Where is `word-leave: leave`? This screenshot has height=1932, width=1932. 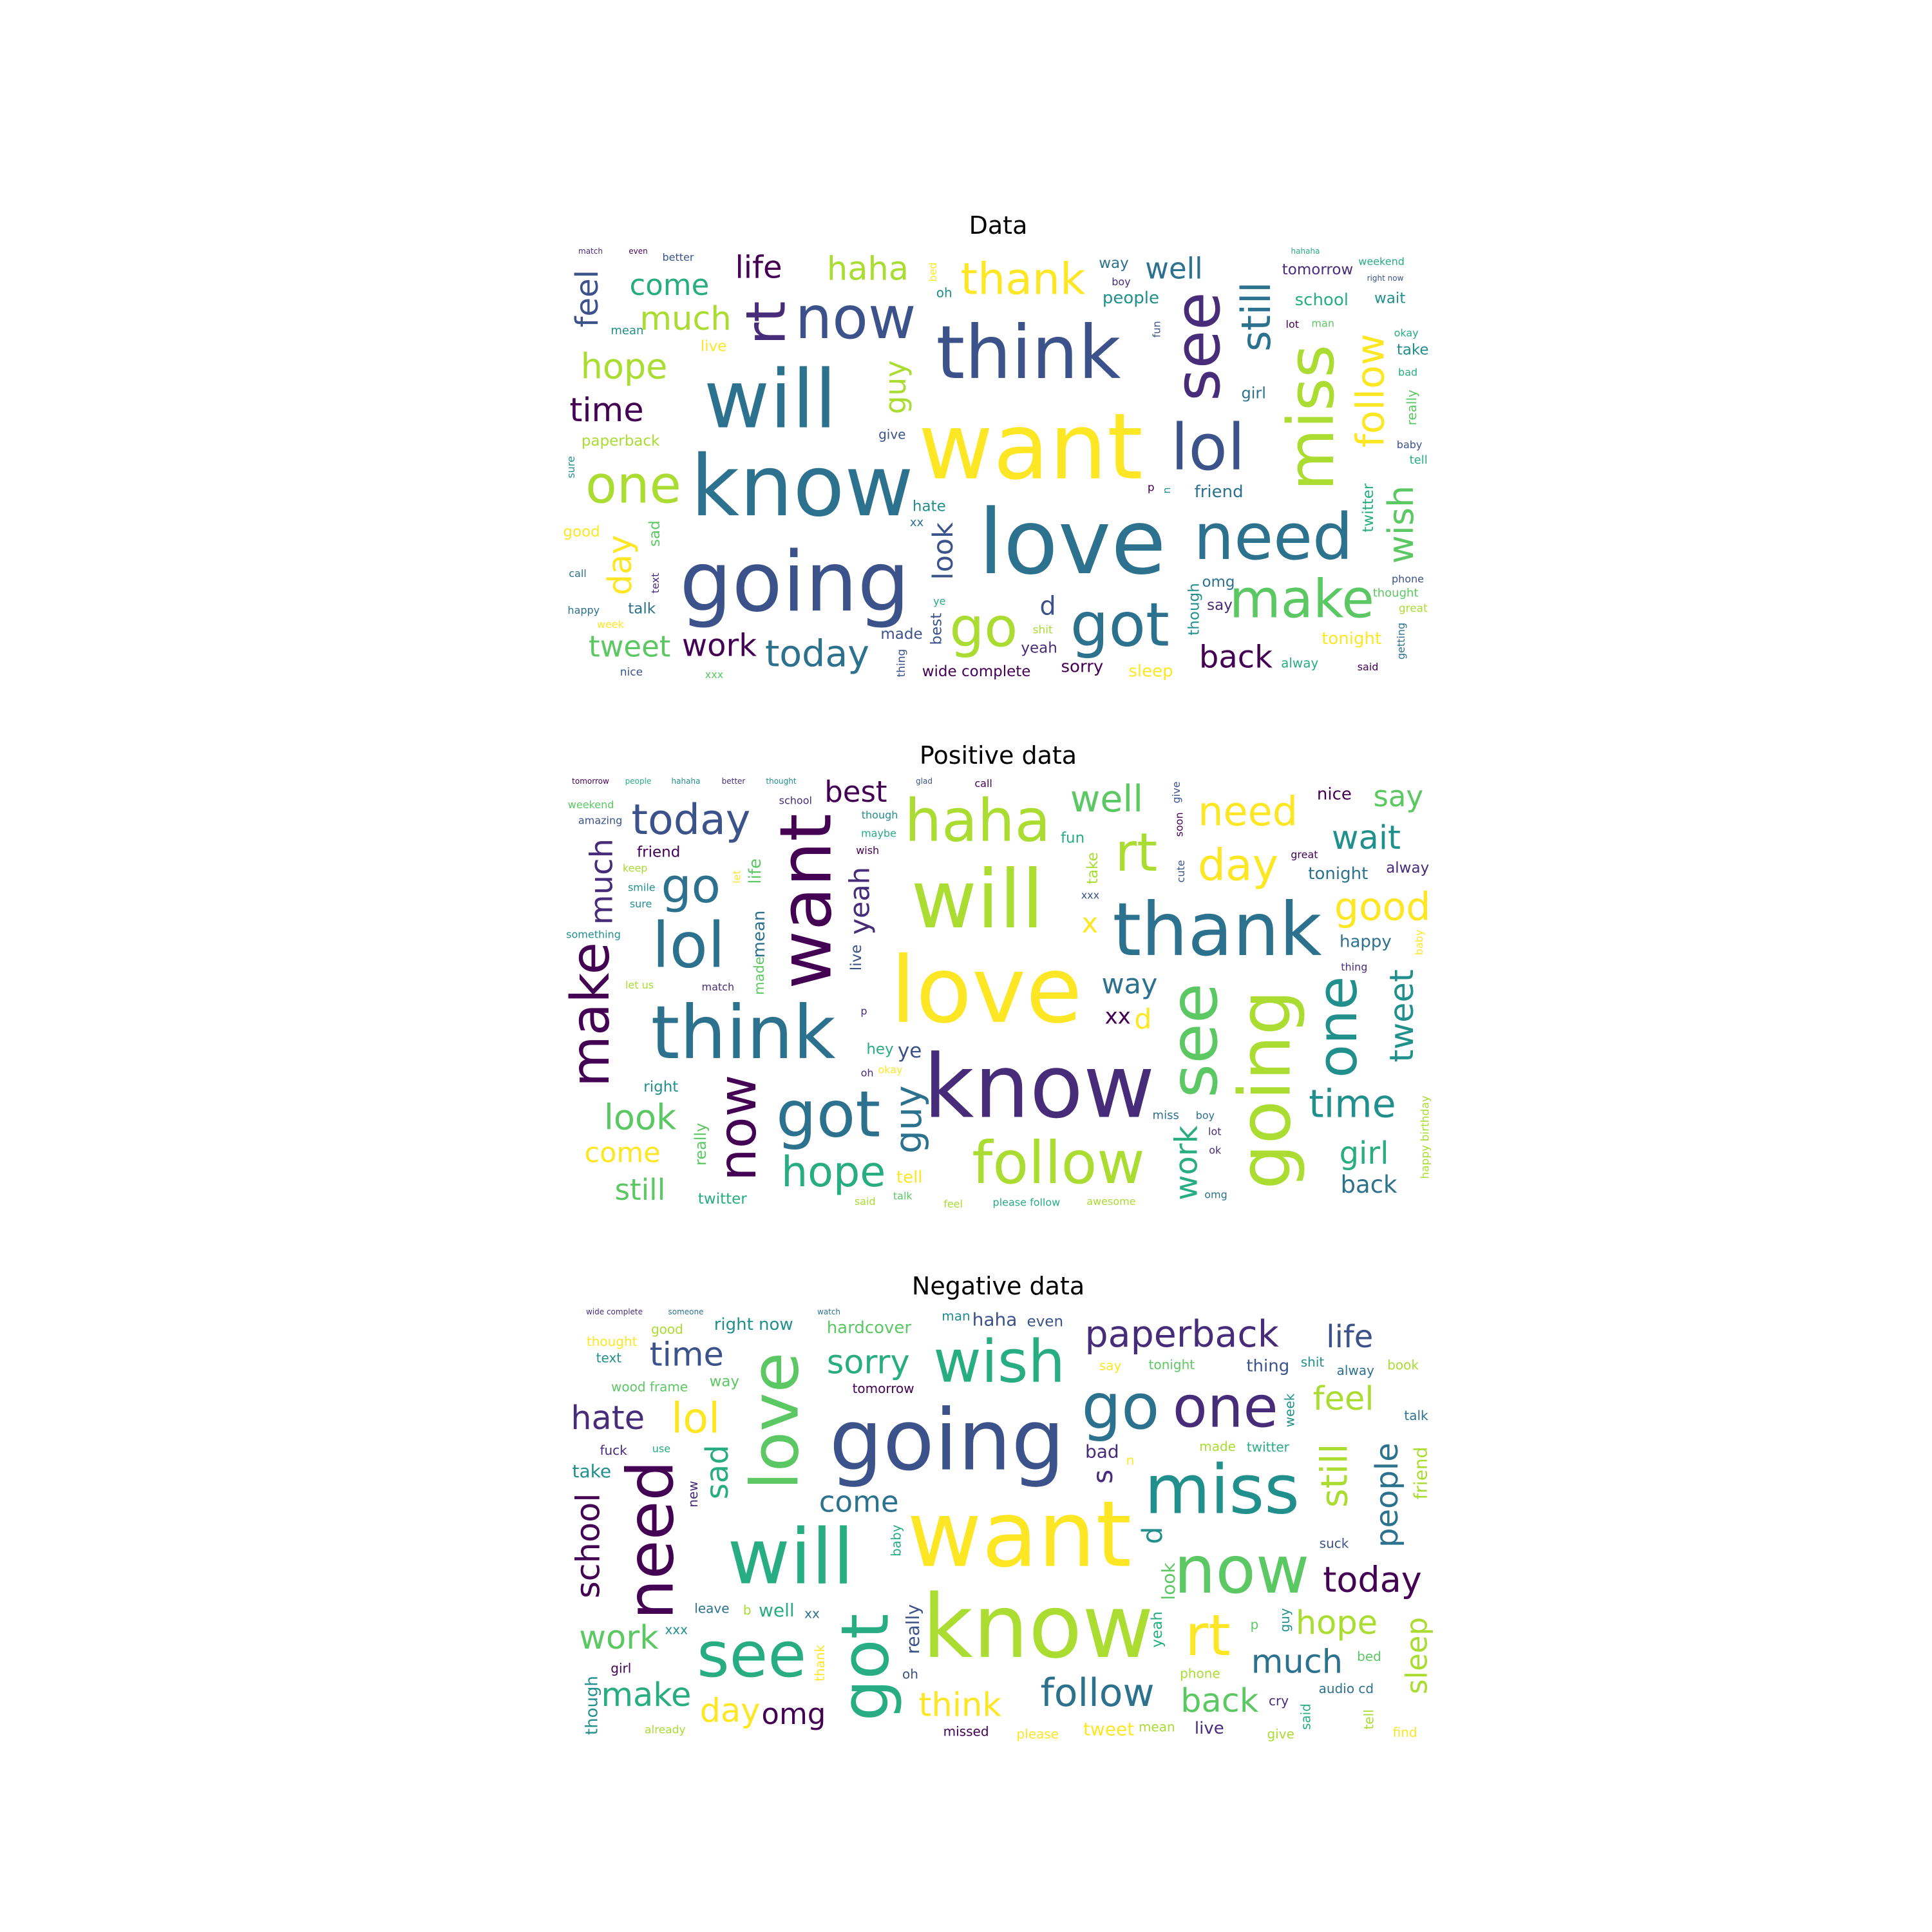 word-leave: leave is located at coordinates (712, 1609).